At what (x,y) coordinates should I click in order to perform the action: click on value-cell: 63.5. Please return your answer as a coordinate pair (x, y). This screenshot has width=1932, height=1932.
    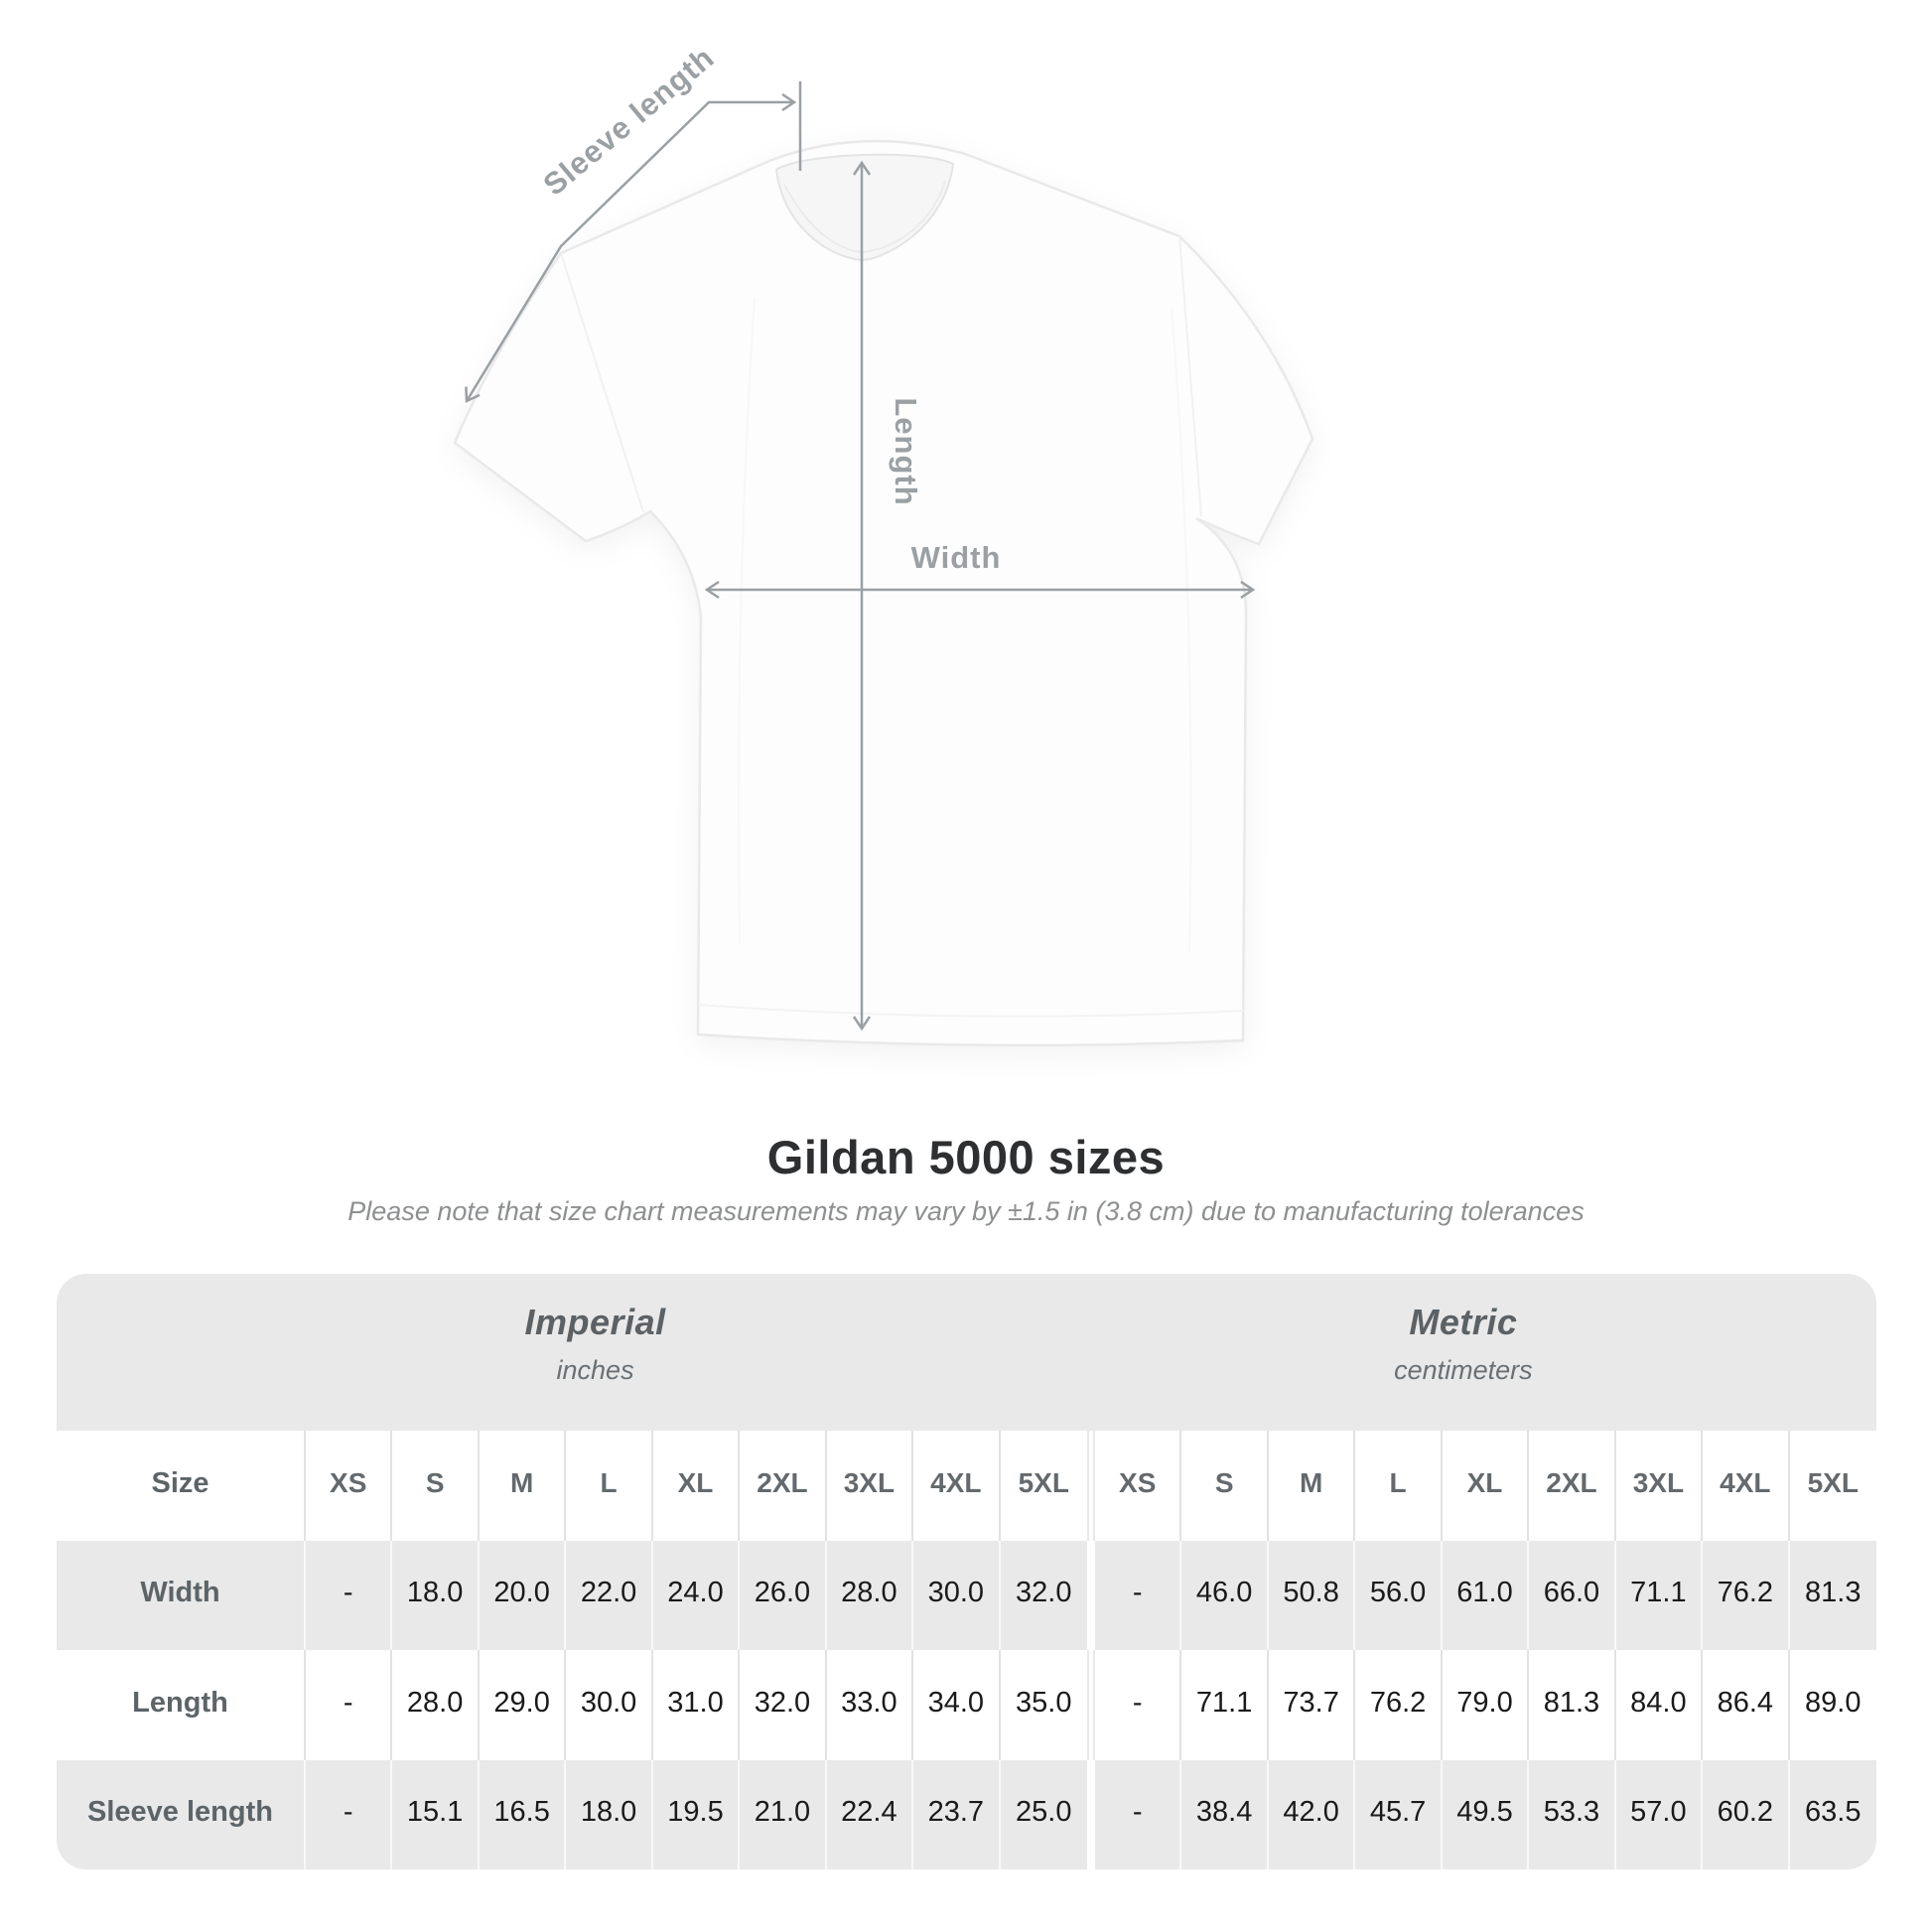
    Looking at the image, I should click on (1833, 1814).